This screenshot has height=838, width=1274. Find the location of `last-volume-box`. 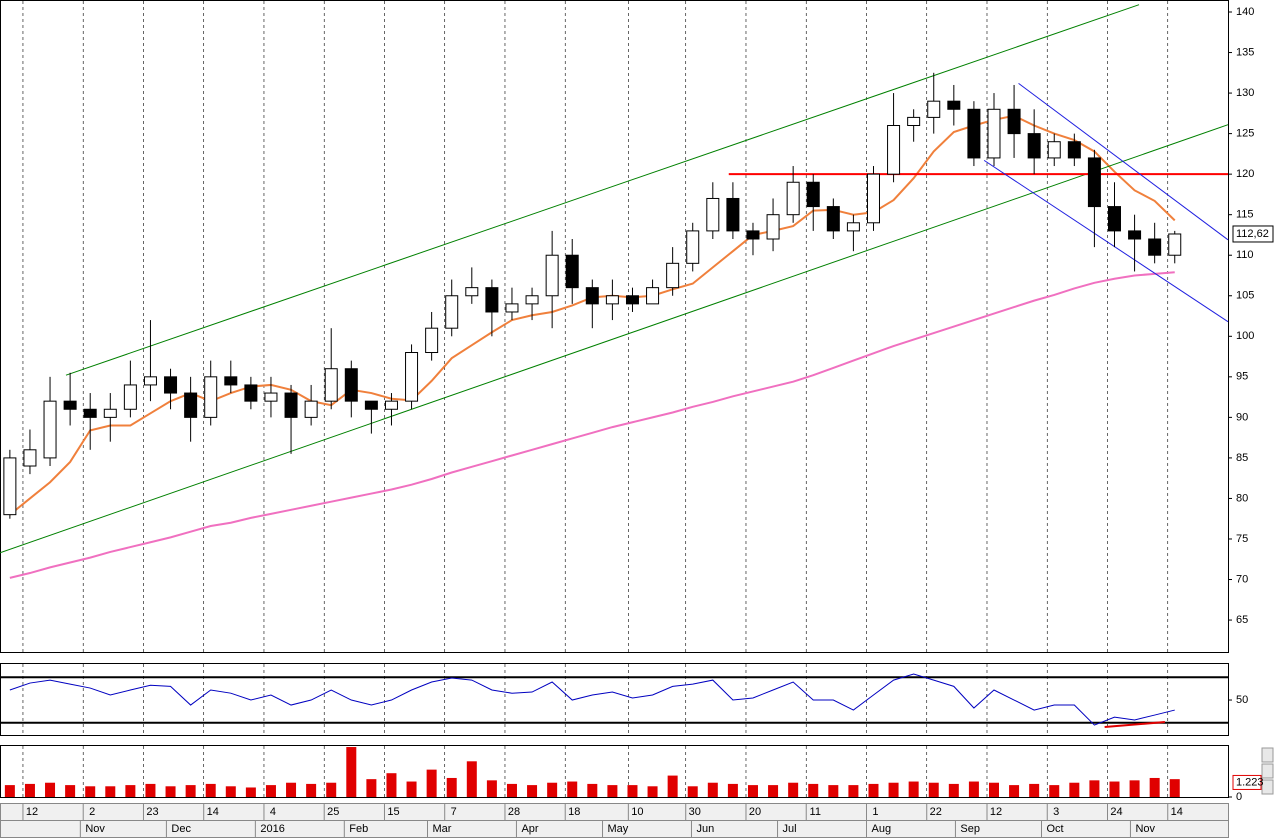

last-volume-box is located at coordinates (1247, 782).